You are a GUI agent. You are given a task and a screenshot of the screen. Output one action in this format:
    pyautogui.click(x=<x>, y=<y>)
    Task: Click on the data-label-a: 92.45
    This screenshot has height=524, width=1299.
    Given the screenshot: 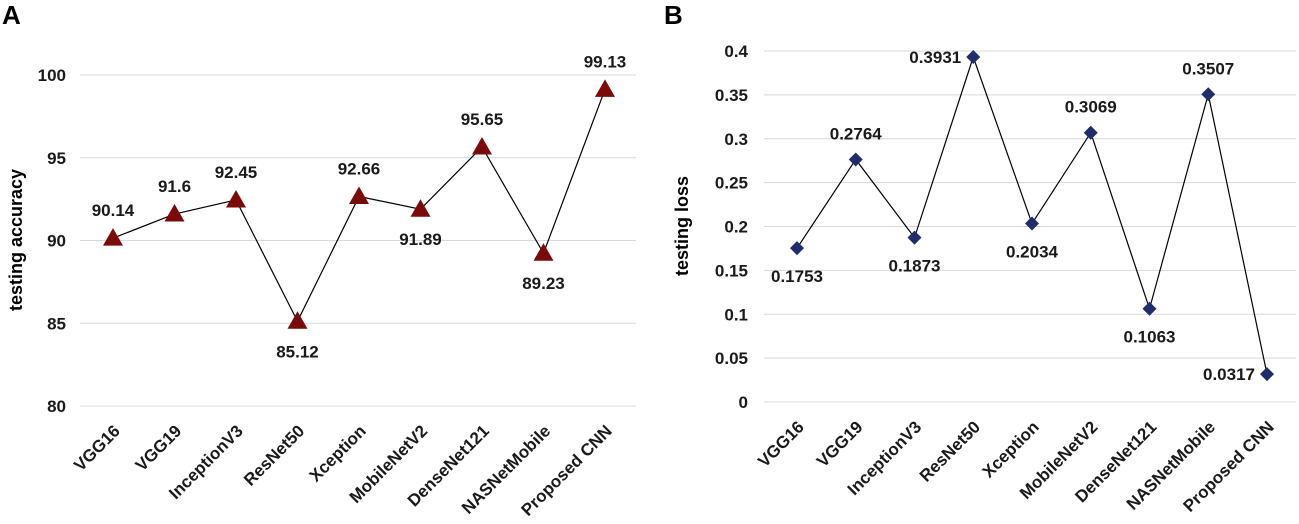 What is the action you would take?
    pyautogui.click(x=236, y=172)
    